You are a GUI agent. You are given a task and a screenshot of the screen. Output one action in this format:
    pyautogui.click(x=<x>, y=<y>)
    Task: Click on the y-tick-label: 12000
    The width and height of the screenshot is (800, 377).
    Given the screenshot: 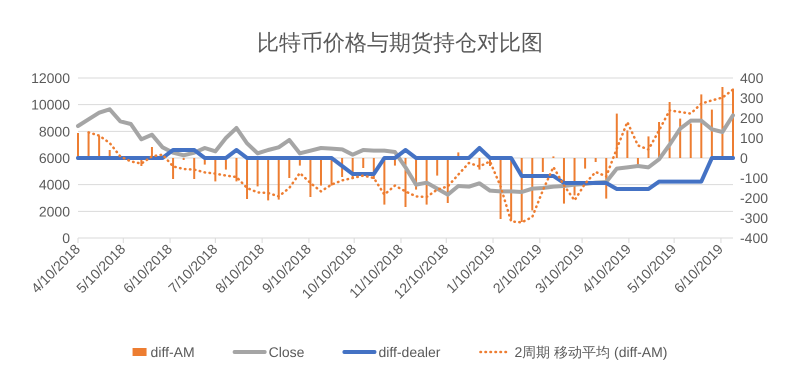 What is the action you would take?
    pyautogui.click(x=50, y=78)
    